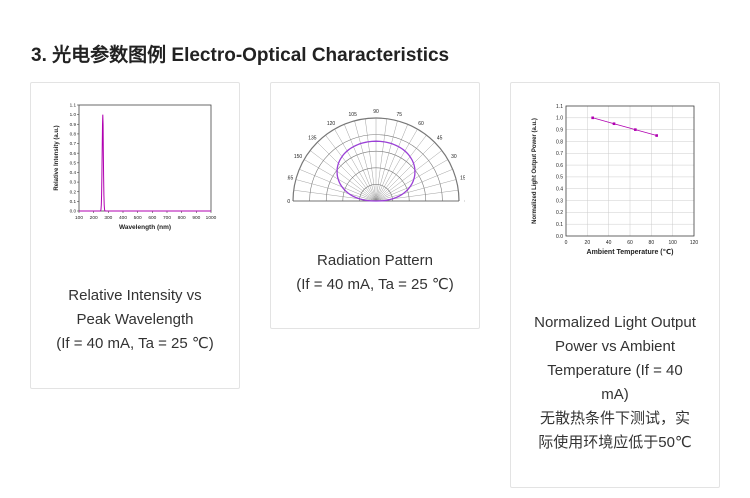  Describe the element at coordinates (73, 153) in the screenshot. I see `y-tick-label: 0.6` at that location.